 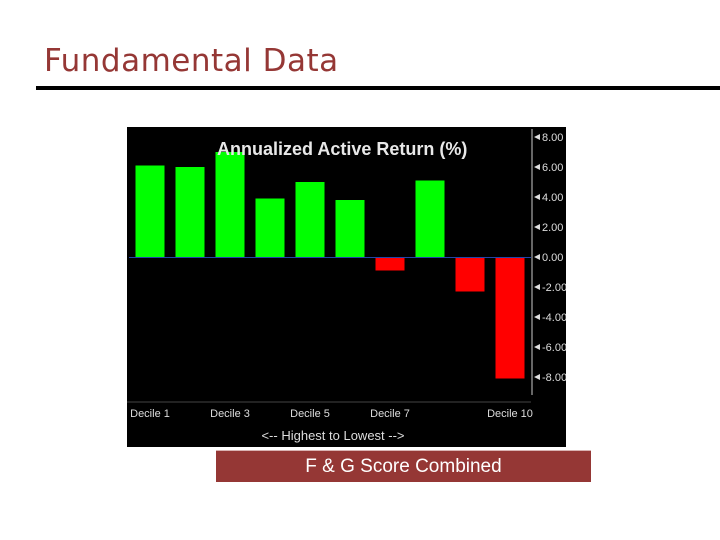 I want to click on y-tick-label: 4.00, so click(x=552, y=198).